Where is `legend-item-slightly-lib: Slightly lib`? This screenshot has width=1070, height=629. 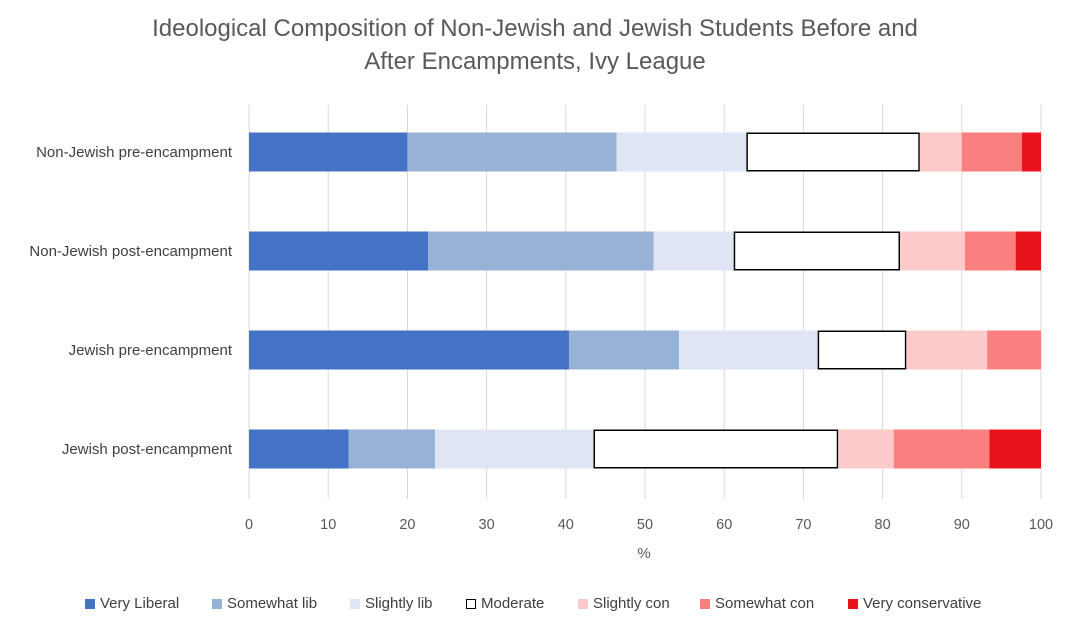
legend-item-slightly-lib: Slightly lib is located at coordinates (391, 603).